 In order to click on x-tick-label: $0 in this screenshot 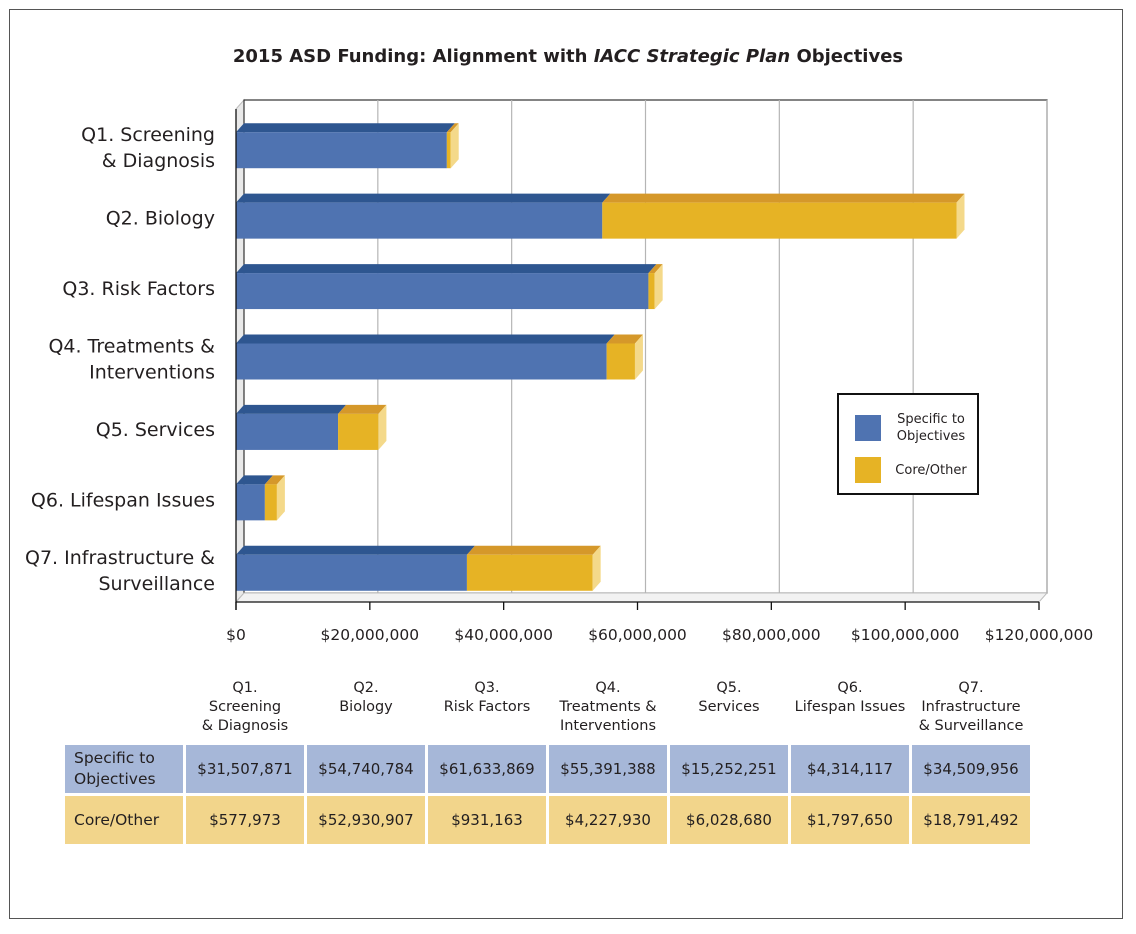, I will do `click(236, 635)`.